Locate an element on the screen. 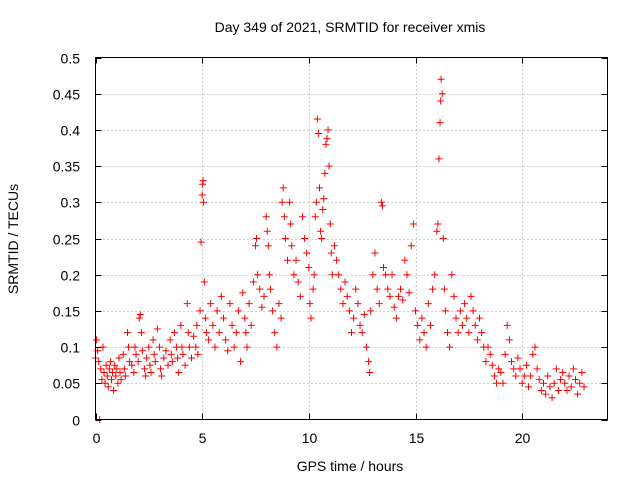 The height and width of the screenshot is (480, 640). y-axis-tick-labels: 0 0.05 0.1 0.15 0.2 0.25 0.3 0.35 0.4 0.45 0.5 is located at coordinates (66, 240).